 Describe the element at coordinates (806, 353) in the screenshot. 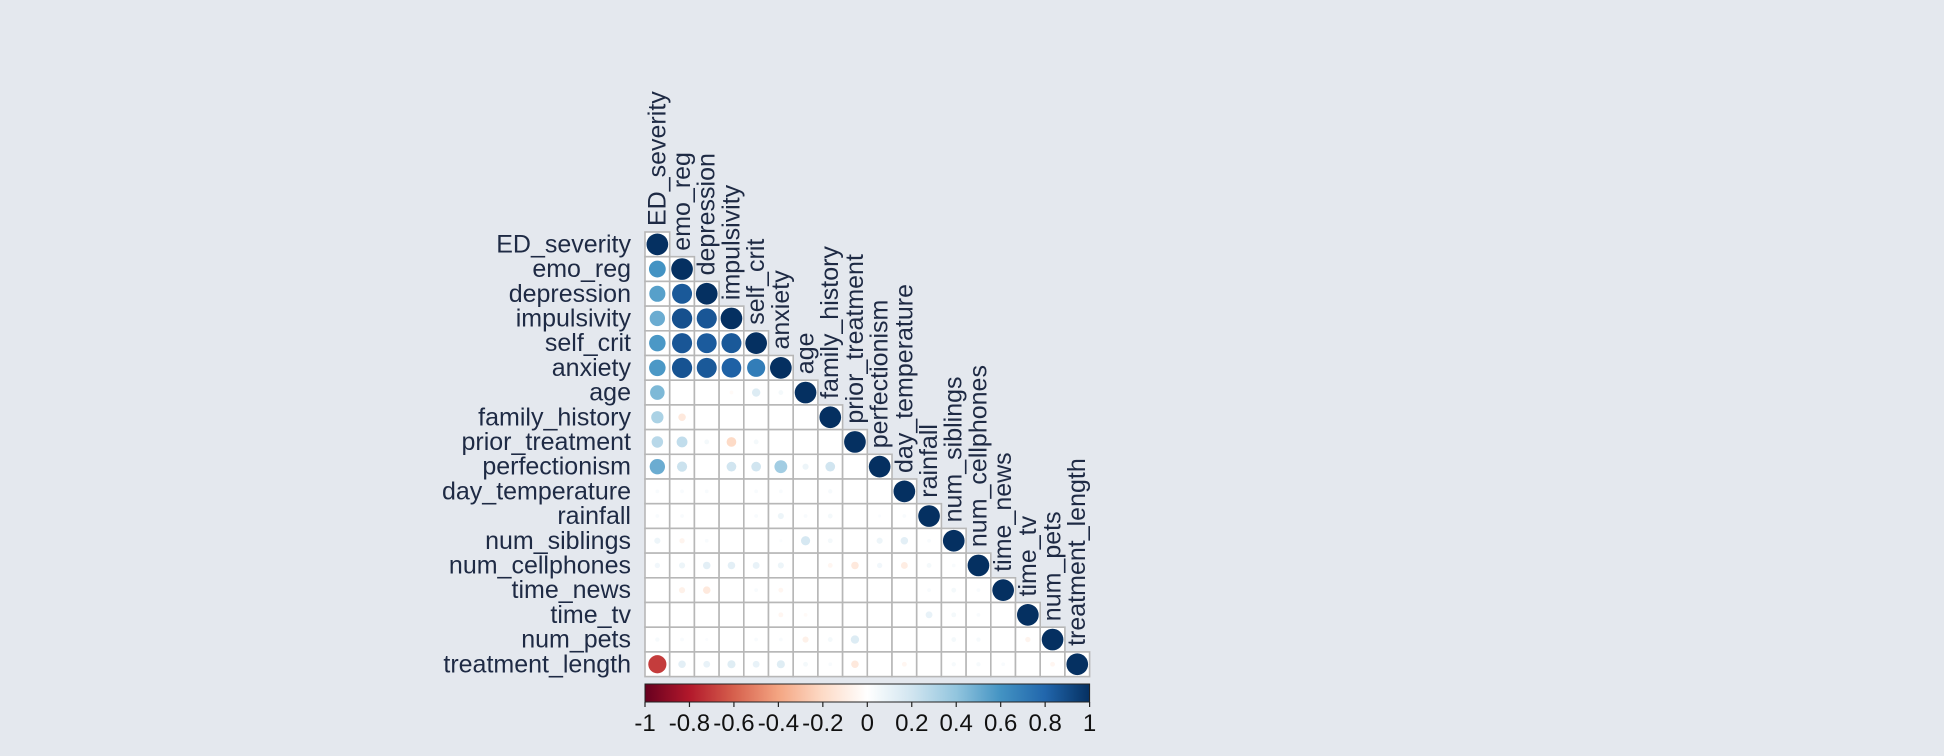

I see `column-label: age` at that location.